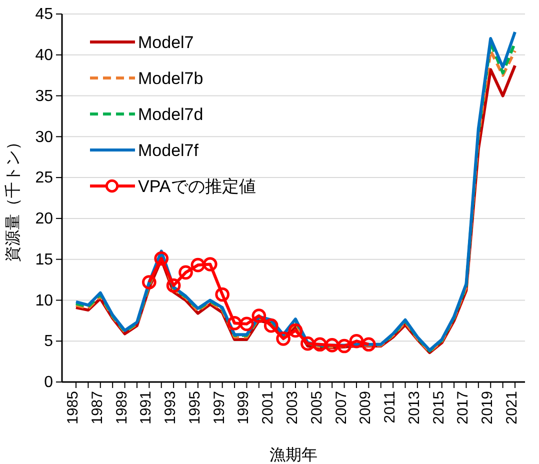 The image size is (539, 464). I want to click on x-tick-label: 1999, so click(243, 407).